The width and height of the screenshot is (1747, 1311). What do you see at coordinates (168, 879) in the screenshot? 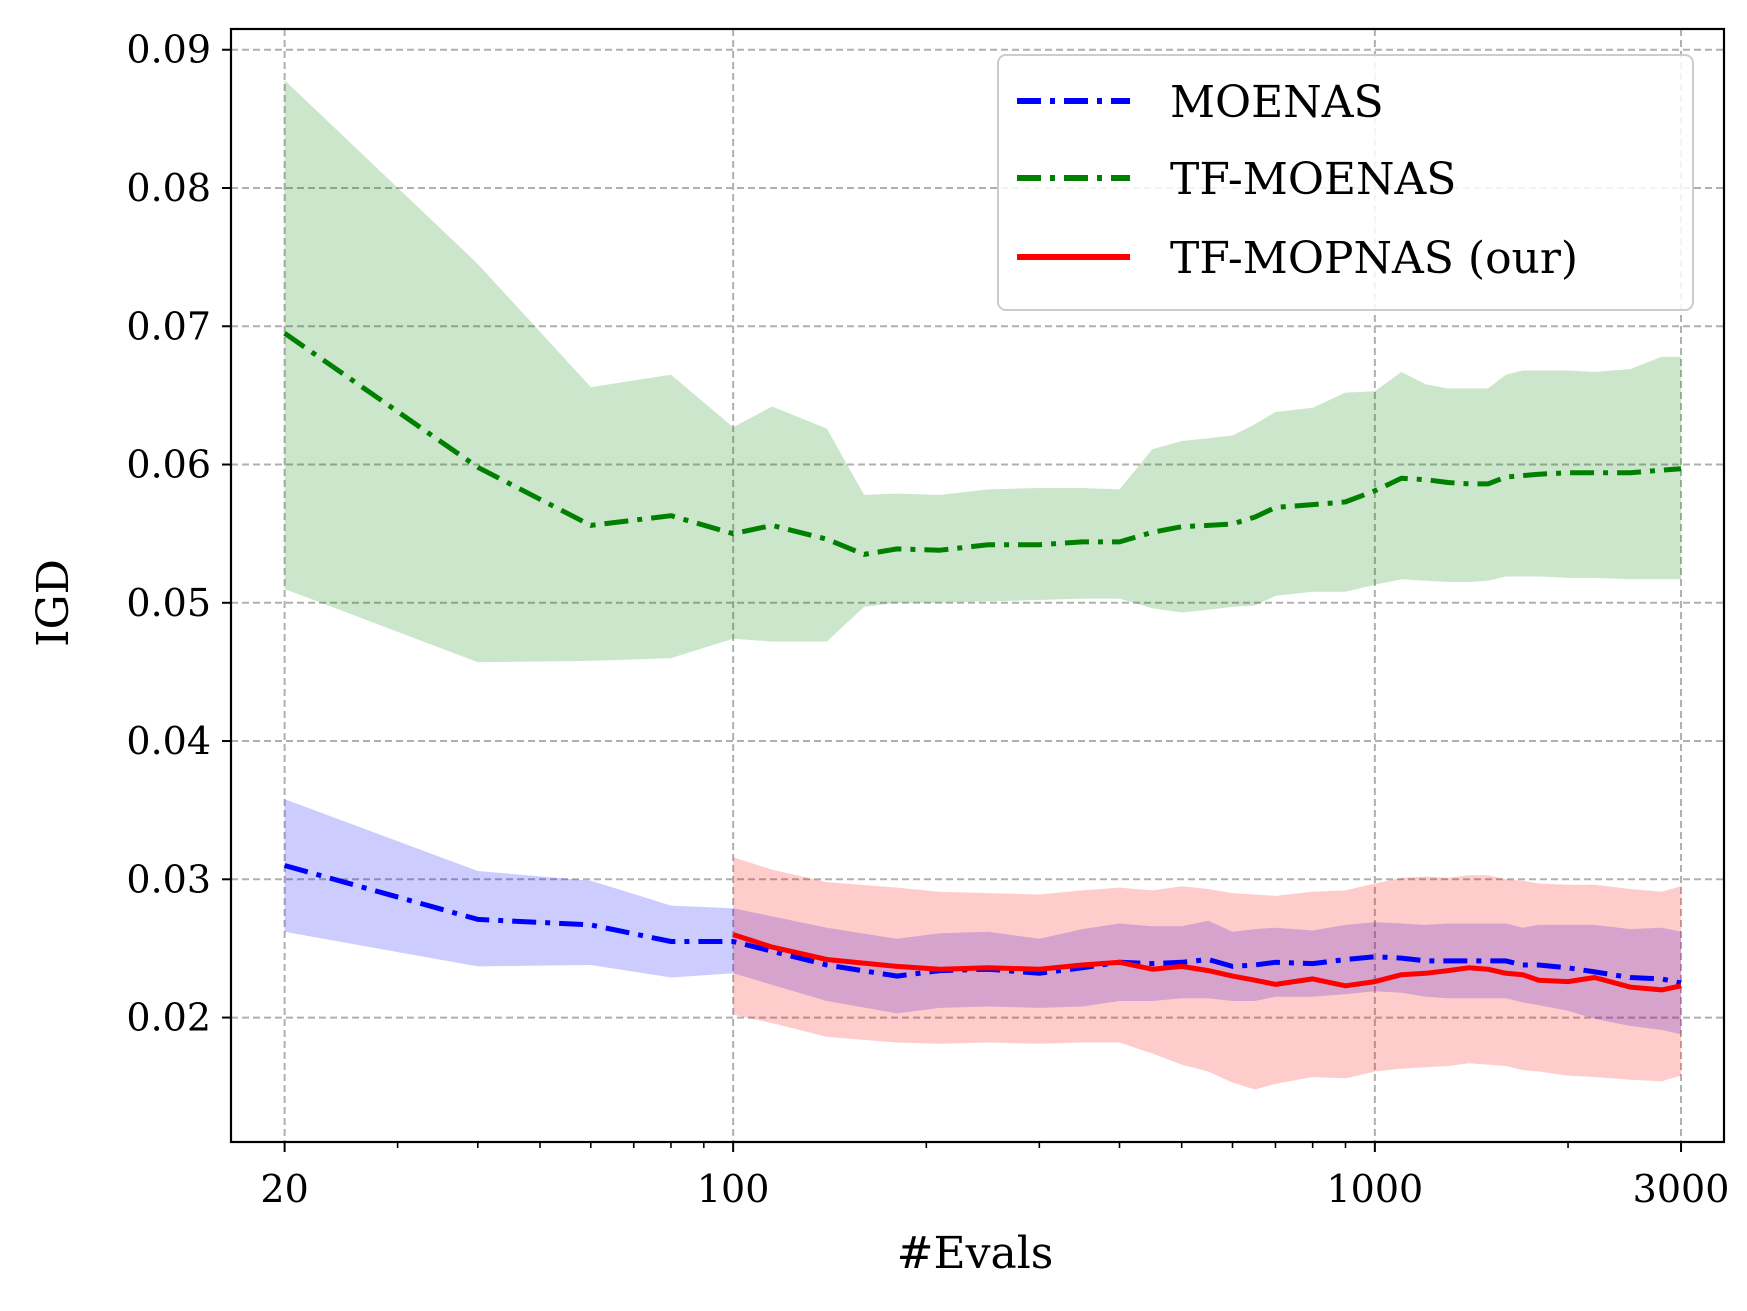
I see `y-tick-label: 0.03` at bounding box center [168, 879].